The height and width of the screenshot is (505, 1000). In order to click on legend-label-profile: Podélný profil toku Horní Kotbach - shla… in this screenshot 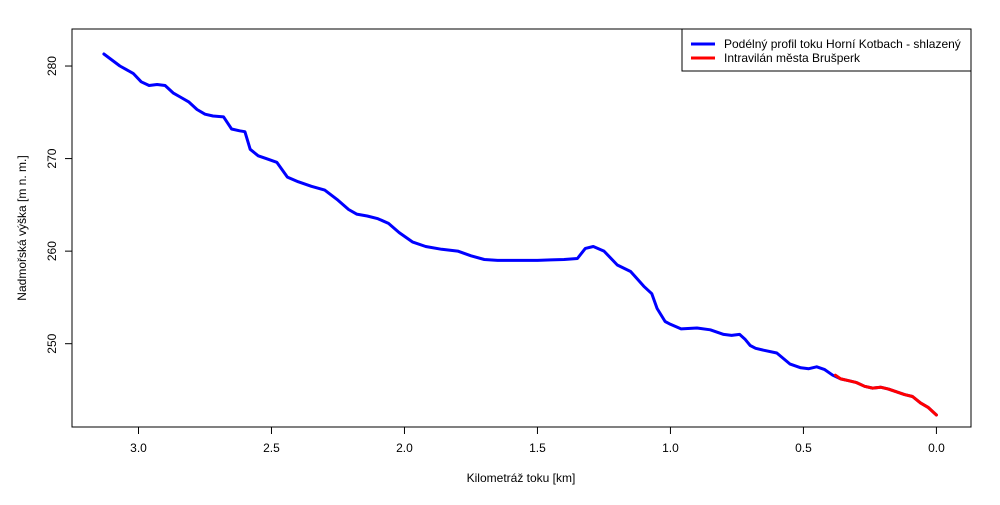, I will do `click(842, 44)`.